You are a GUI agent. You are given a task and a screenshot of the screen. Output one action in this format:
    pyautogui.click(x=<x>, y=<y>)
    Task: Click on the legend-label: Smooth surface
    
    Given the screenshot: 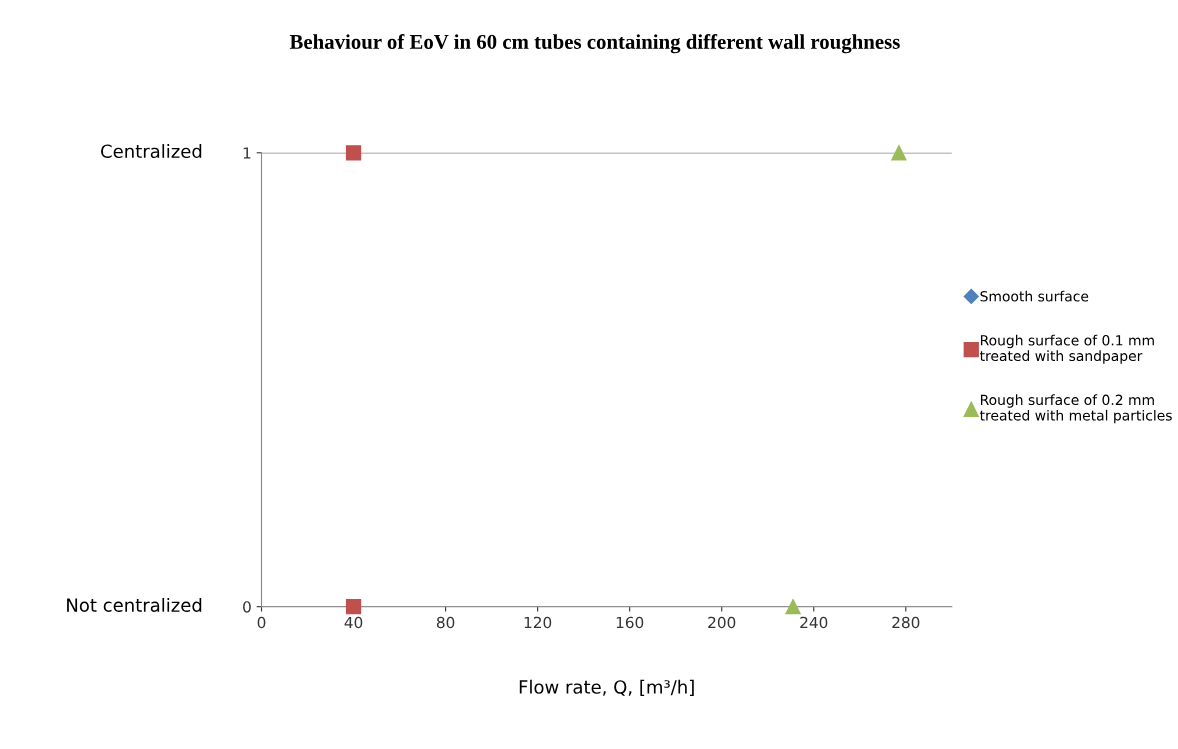 What is the action you would take?
    pyautogui.click(x=1034, y=296)
    